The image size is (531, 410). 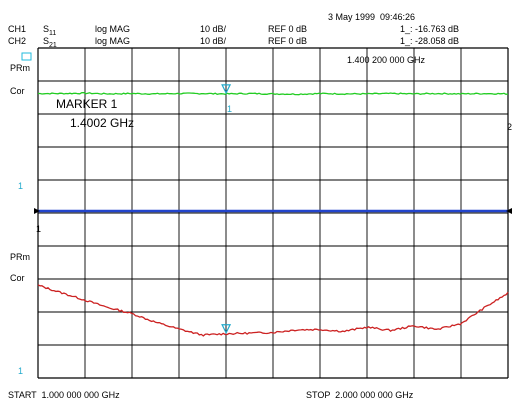 I want to click on ch2-param: S21, so click(x=50, y=42).